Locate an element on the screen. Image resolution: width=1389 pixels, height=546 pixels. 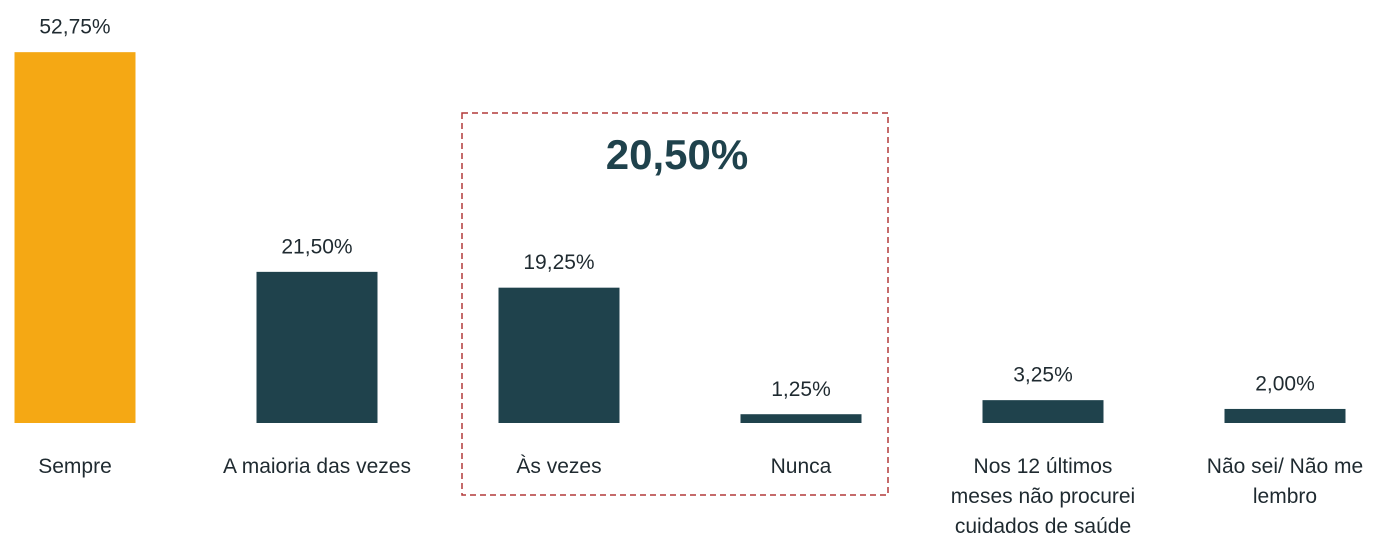
category-label: Às vezes is located at coordinates (559, 466).